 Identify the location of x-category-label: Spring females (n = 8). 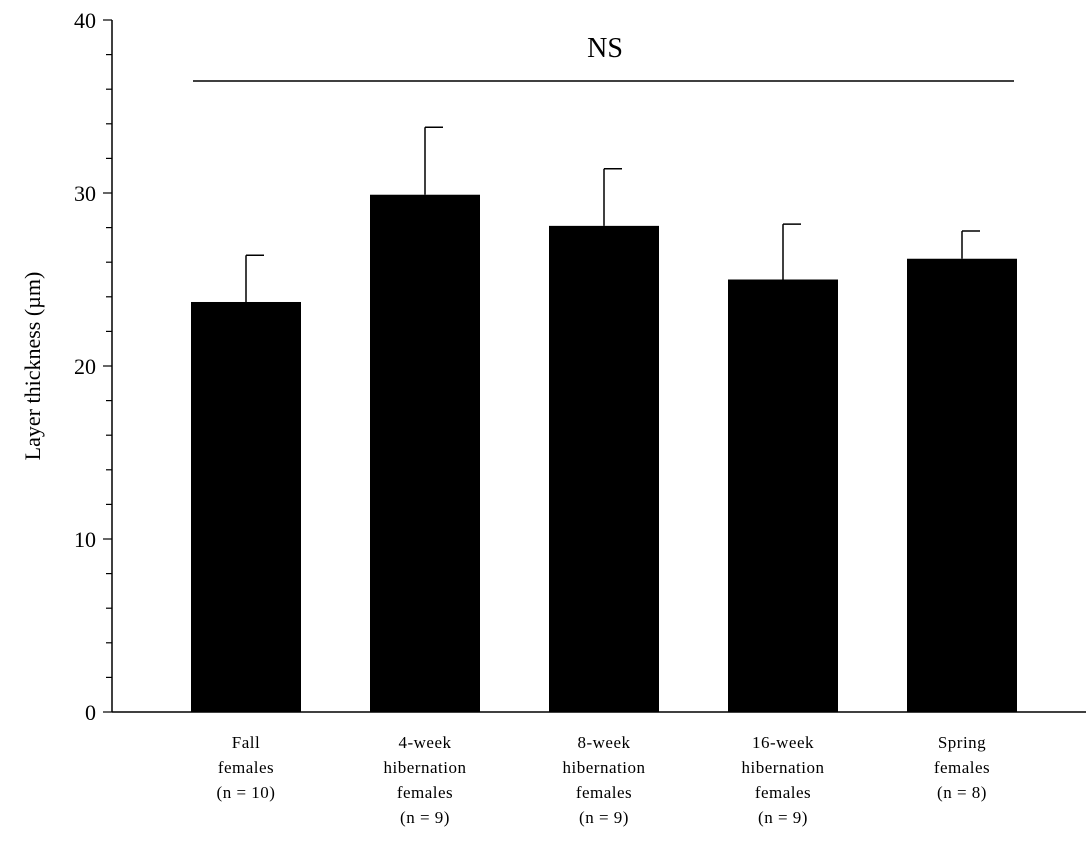
(962, 767).